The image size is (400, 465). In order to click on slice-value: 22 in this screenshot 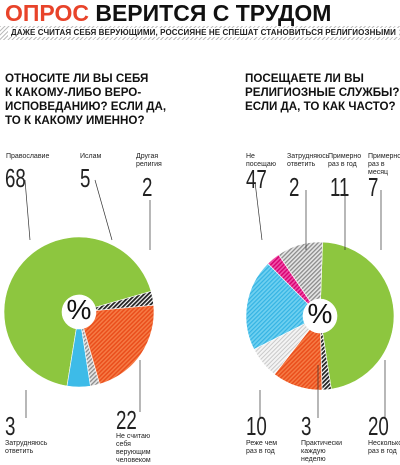, I will do `click(126, 420)`.